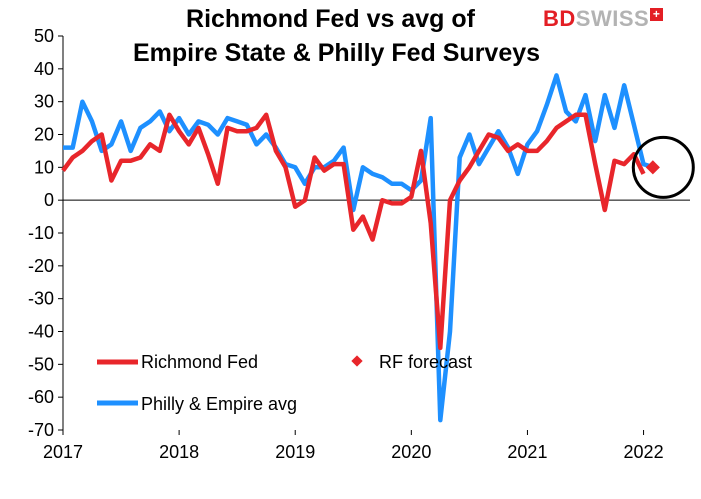 Image resolution: width=701 pixels, height=499 pixels. I want to click on highlight-circle, so click(663, 167).